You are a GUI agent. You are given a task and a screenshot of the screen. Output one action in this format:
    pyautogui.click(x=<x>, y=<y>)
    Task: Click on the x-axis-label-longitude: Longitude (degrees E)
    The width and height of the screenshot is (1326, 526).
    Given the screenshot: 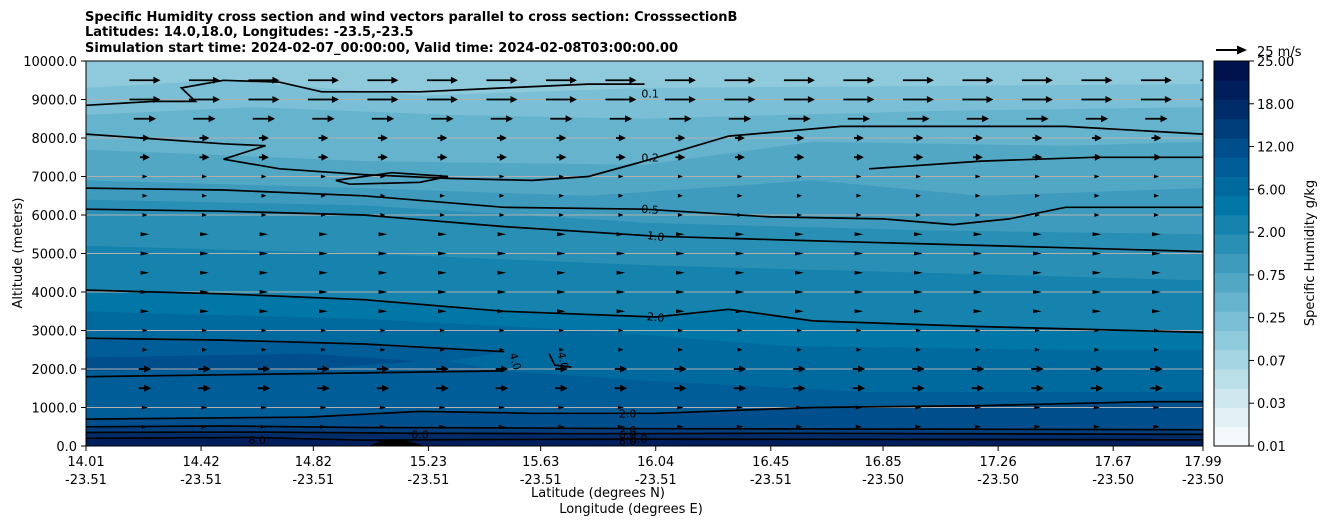 What is the action you would take?
    pyautogui.click(x=631, y=509)
    